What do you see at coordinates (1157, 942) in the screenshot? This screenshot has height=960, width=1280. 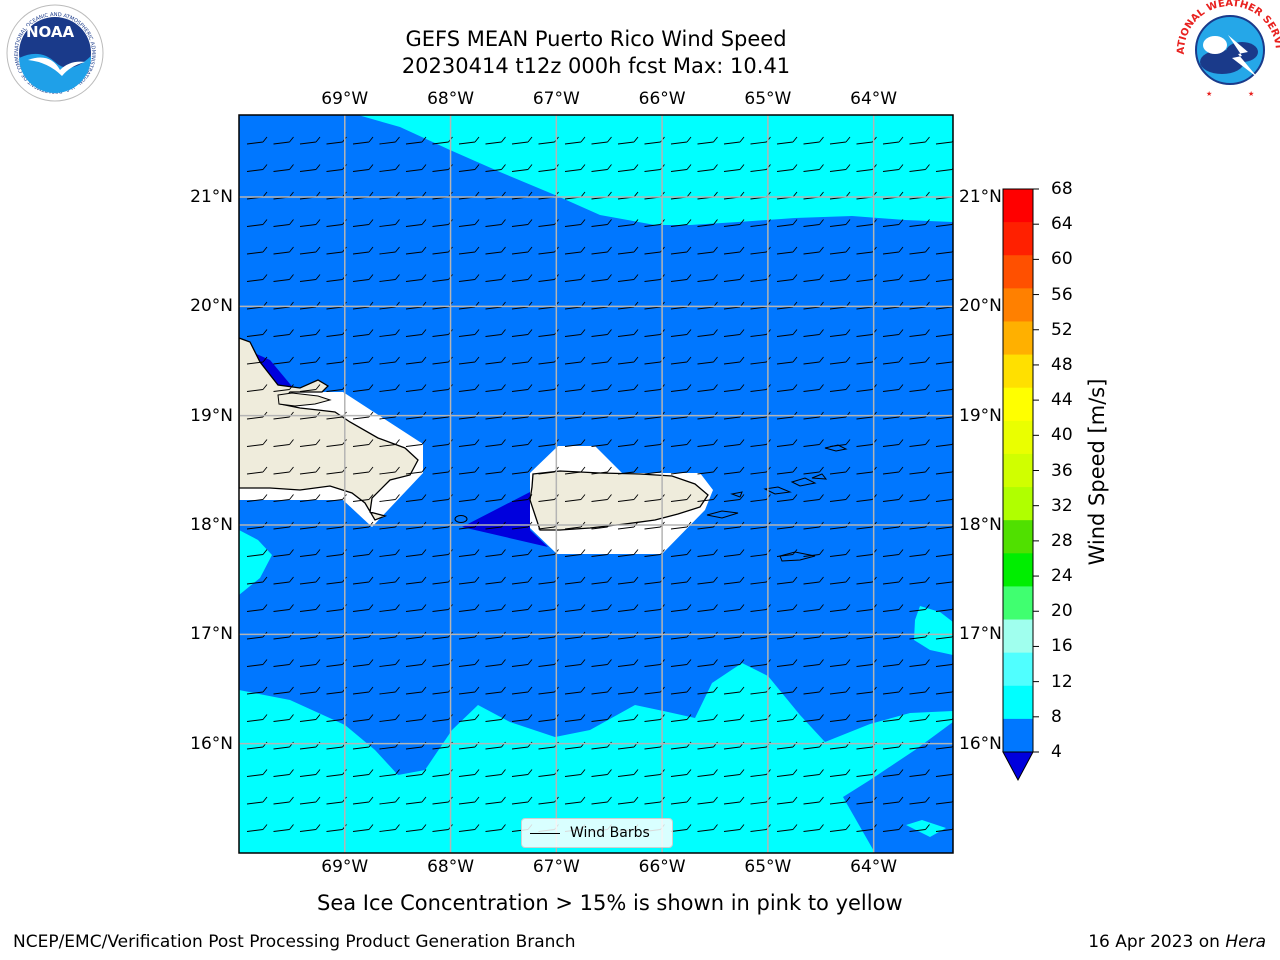 I see `footer-date-text: 16 Apr 2023 on` at bounding box center [1157, 942].